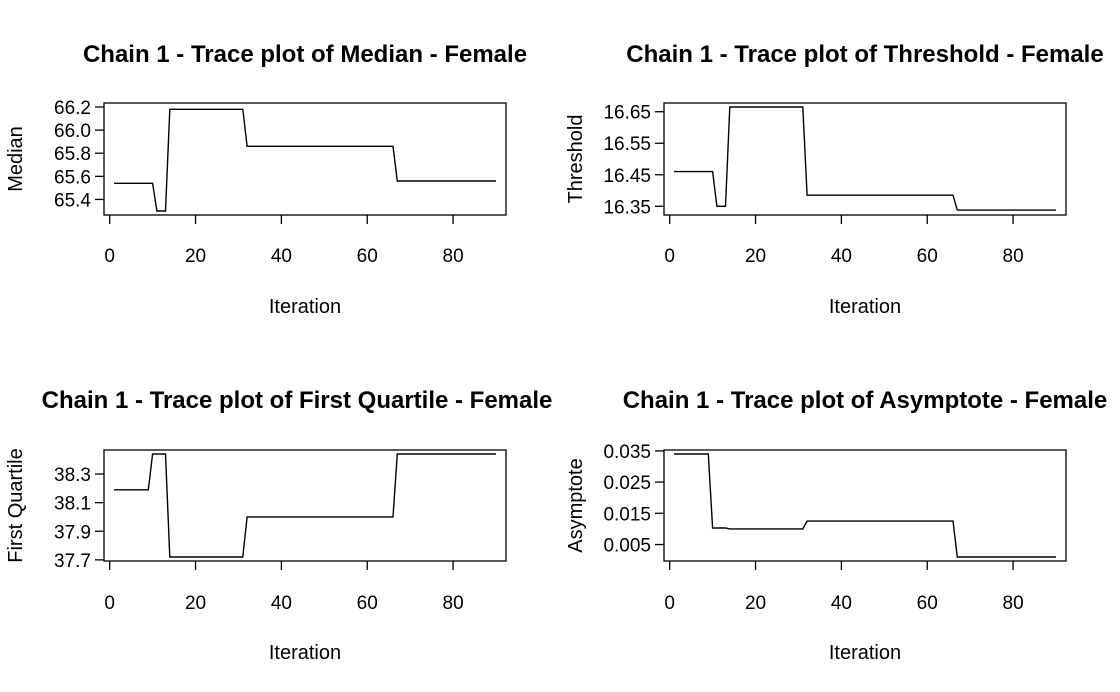 The height and width of the screenshot is (692, 1120). I want to click on y-axis-label: Threshold, so click(576, 159).